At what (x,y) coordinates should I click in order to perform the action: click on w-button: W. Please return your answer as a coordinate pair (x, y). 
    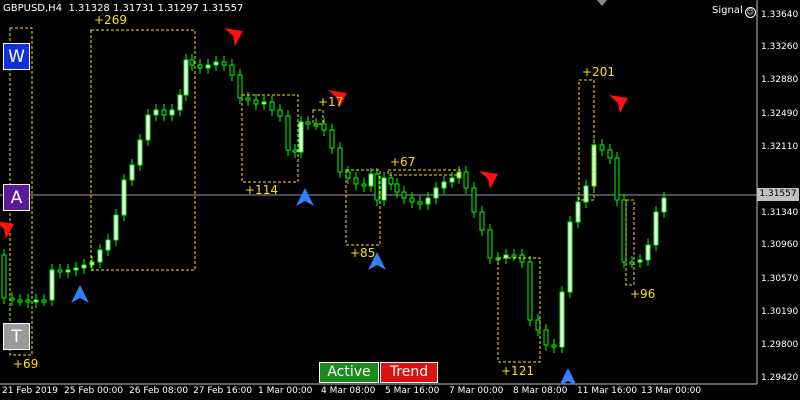
    Looking at the image, I should click on (16, 56).